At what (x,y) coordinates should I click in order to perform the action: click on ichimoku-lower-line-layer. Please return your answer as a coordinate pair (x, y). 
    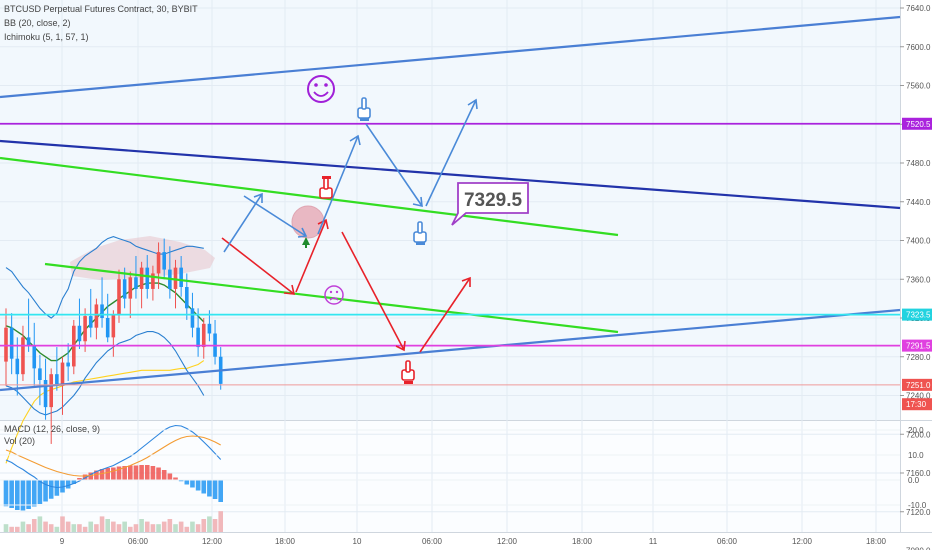
    Looking at the image, I should click on (105, 412).